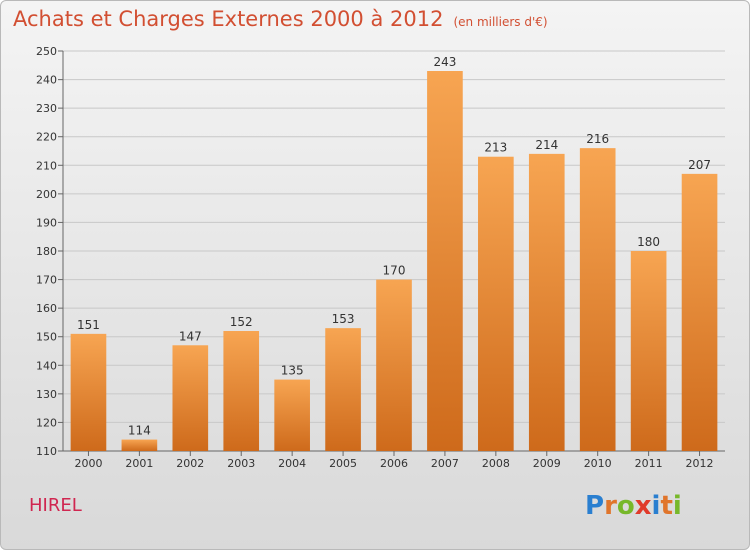 This screenshot has height=550, width=750. Describe the element at coordinates (241, 322) in the screenshot. I see `data-label: 152` at that location.